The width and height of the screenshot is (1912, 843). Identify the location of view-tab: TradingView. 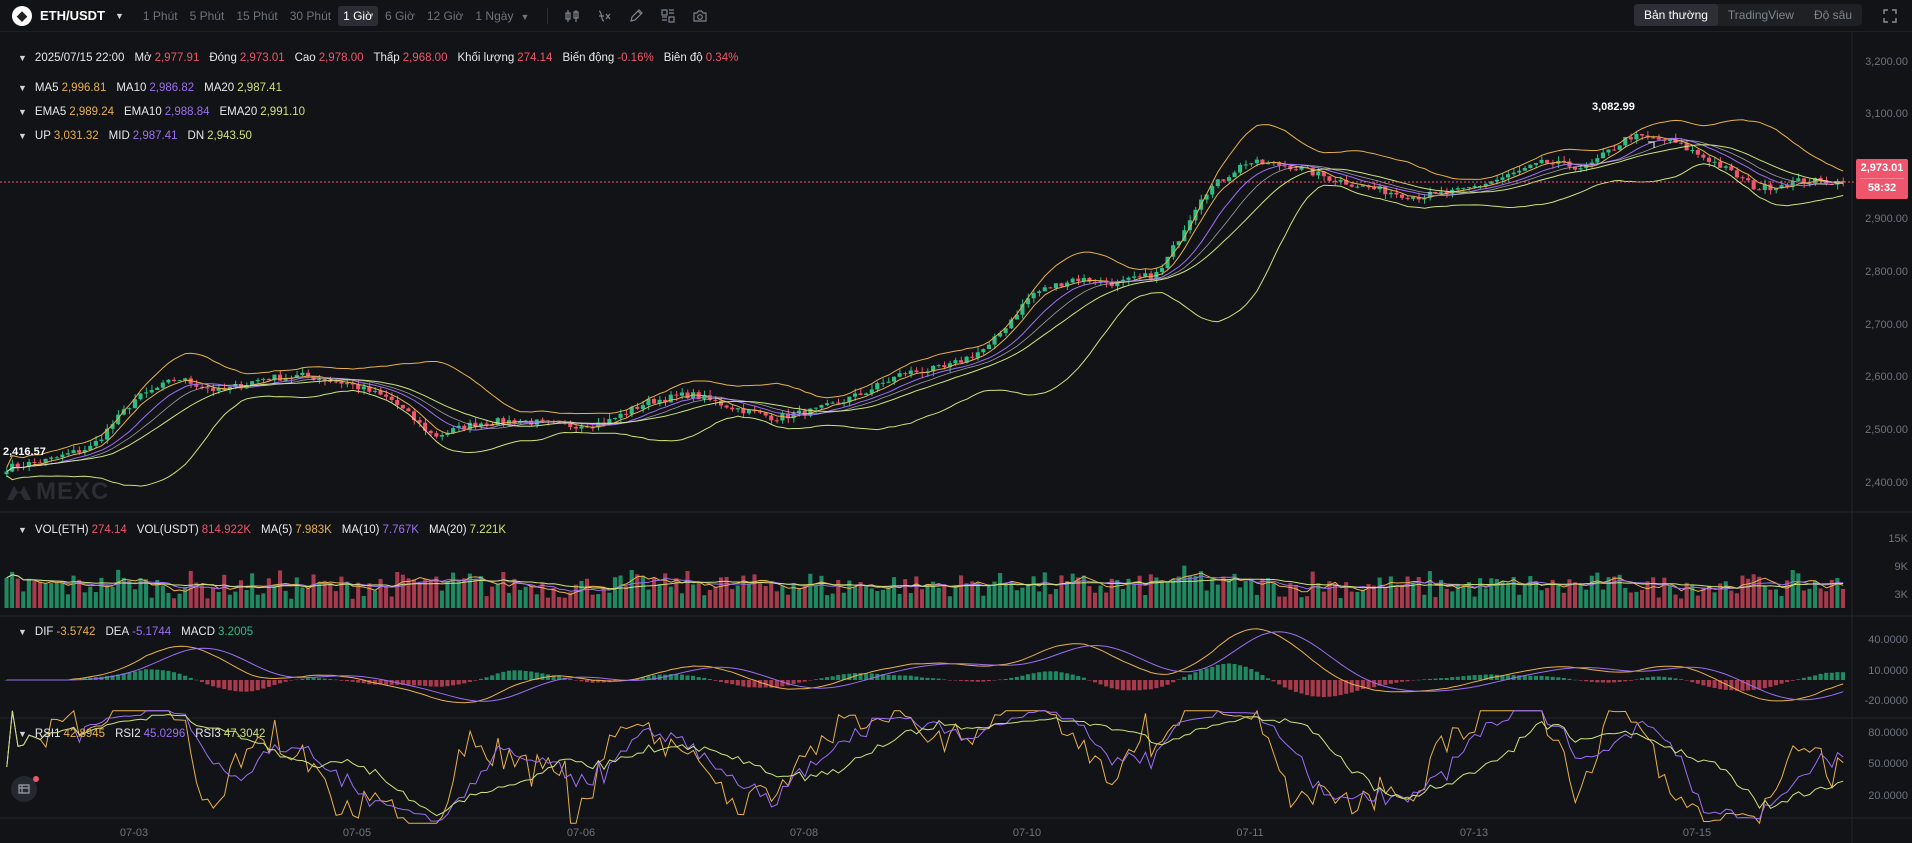
(1760, 15).